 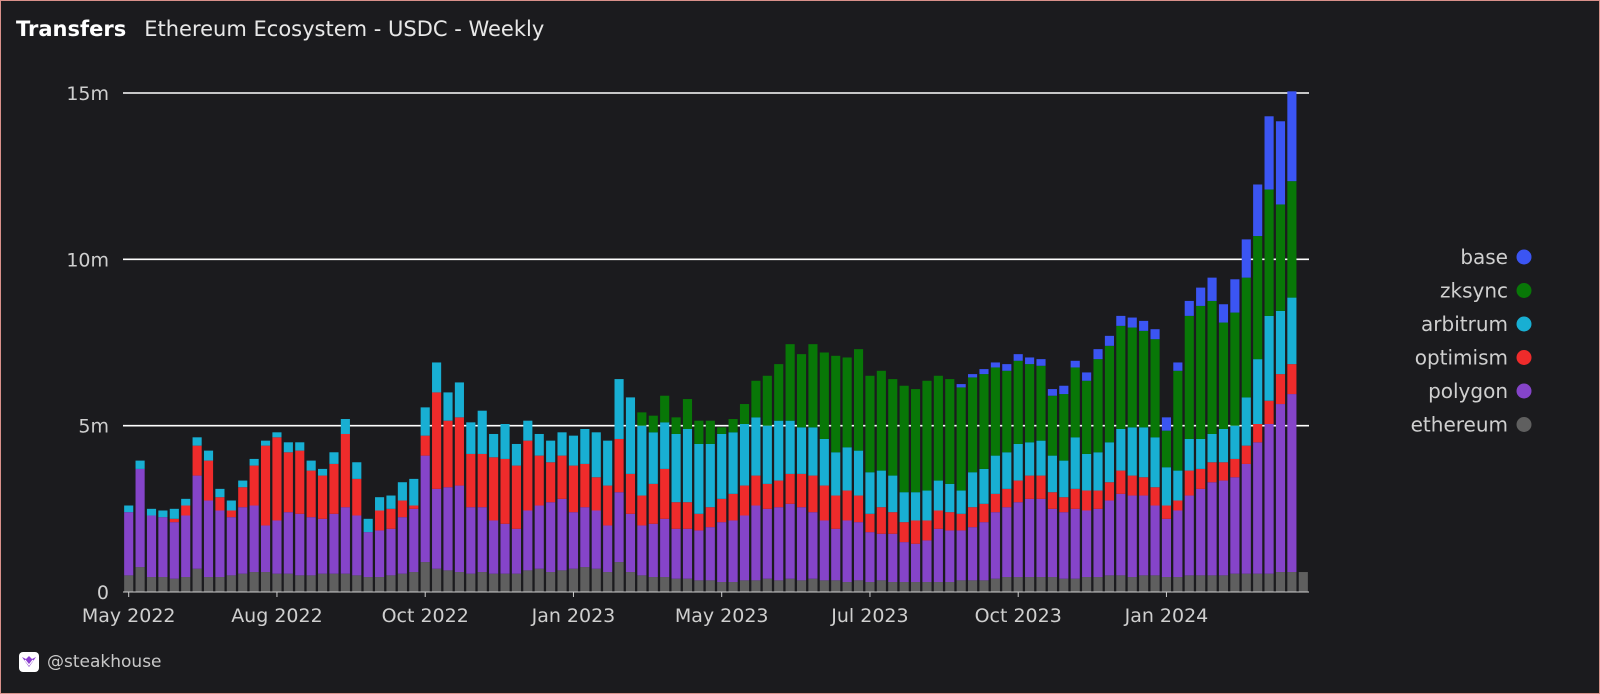 I want to click on legend-label-polygon: polygon, so click(x=1468, y=391).